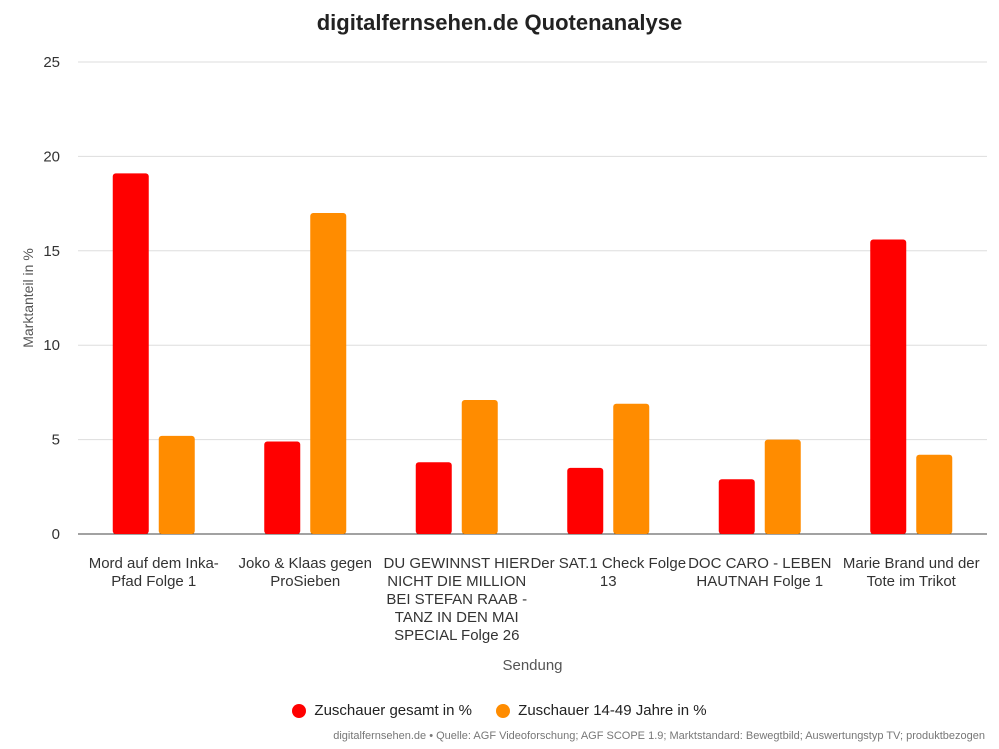  I want to click on x-tick-label-line: 13, so click(608, 581).